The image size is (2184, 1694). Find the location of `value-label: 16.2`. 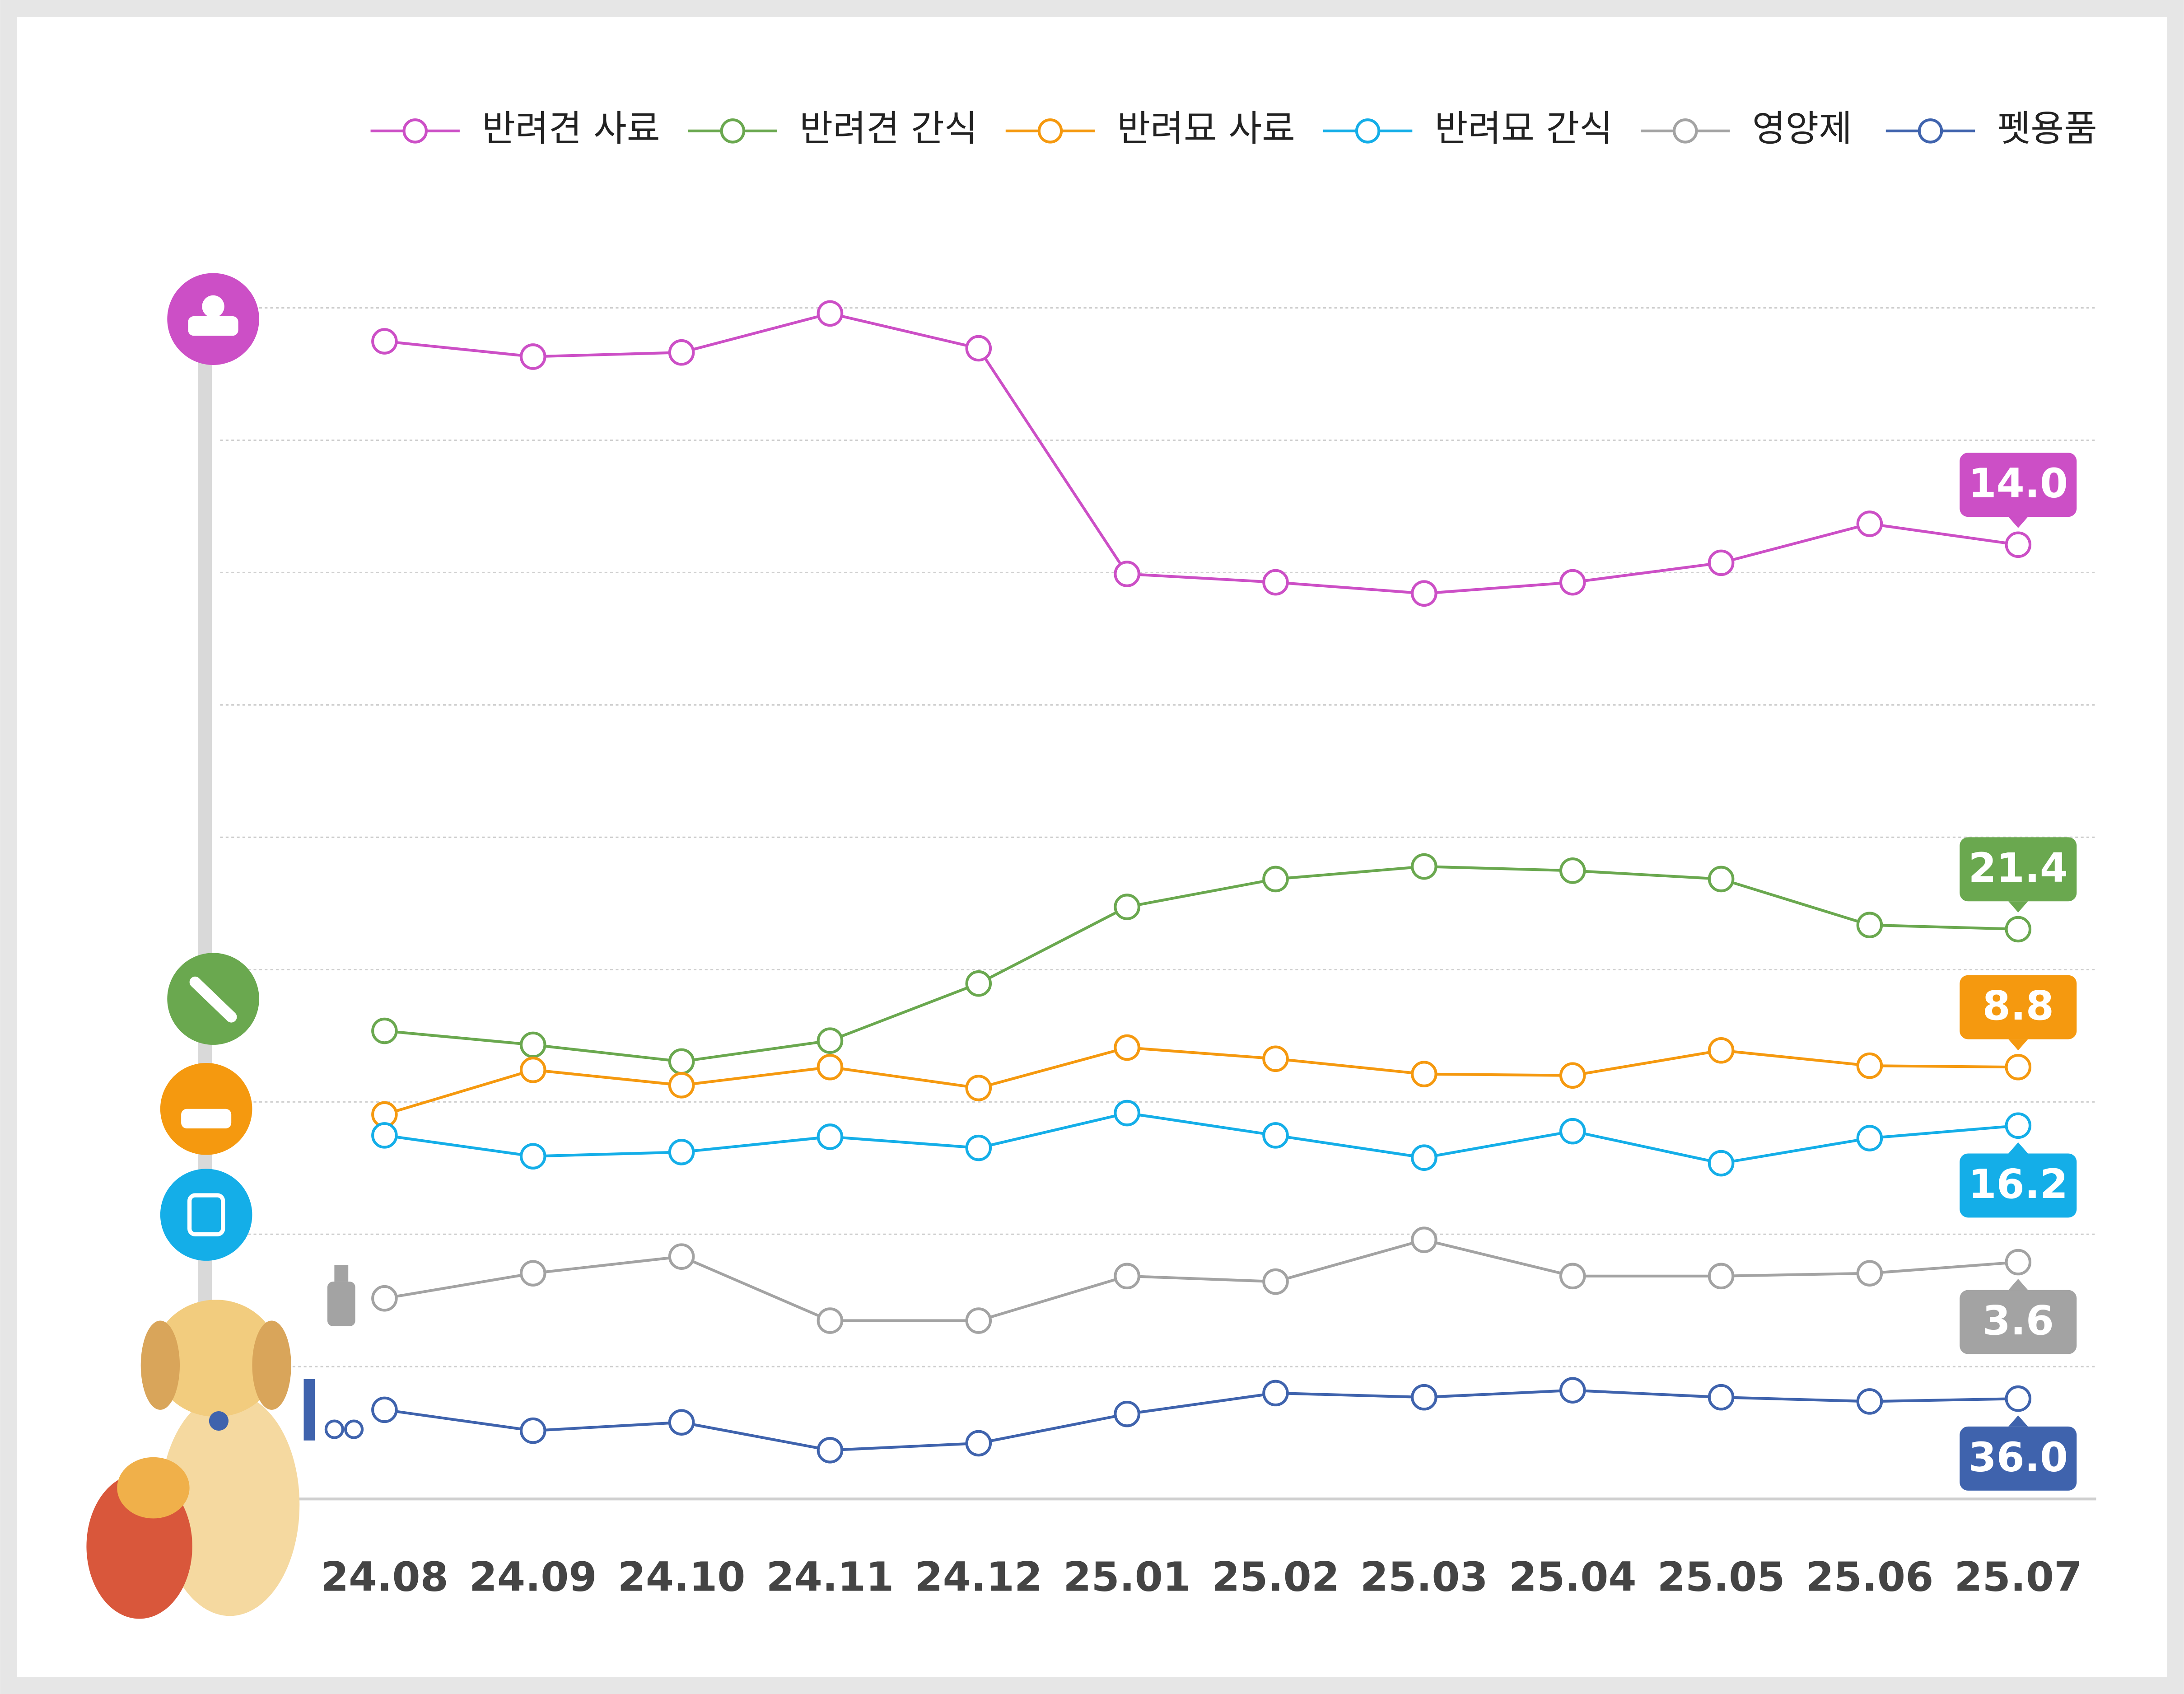

value-label: 16.2 is located at coordinates (2018, 1184).